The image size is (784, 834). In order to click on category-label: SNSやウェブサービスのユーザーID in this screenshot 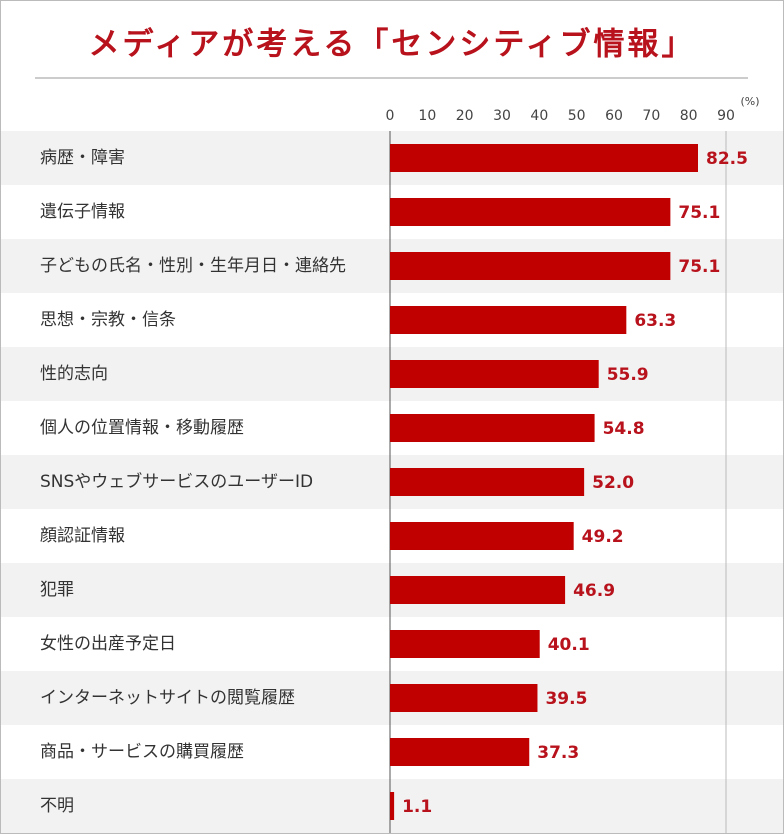, I will do `click(176, 481)`.